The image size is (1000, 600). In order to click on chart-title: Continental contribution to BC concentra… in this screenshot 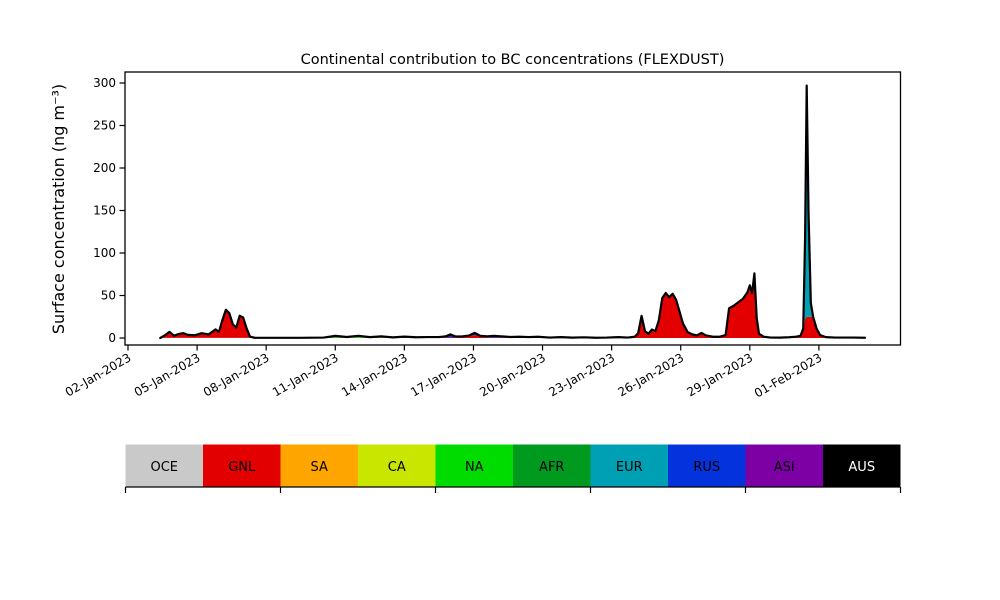, I will do `click(513, 60)`.